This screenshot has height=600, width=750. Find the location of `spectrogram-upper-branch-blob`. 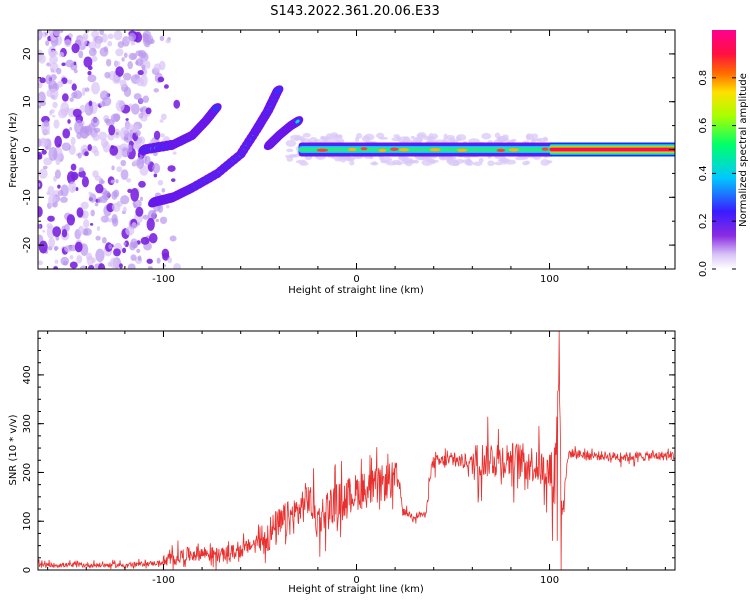

spectrogram-upper-branch-blob is located at coordinates (216, 108).